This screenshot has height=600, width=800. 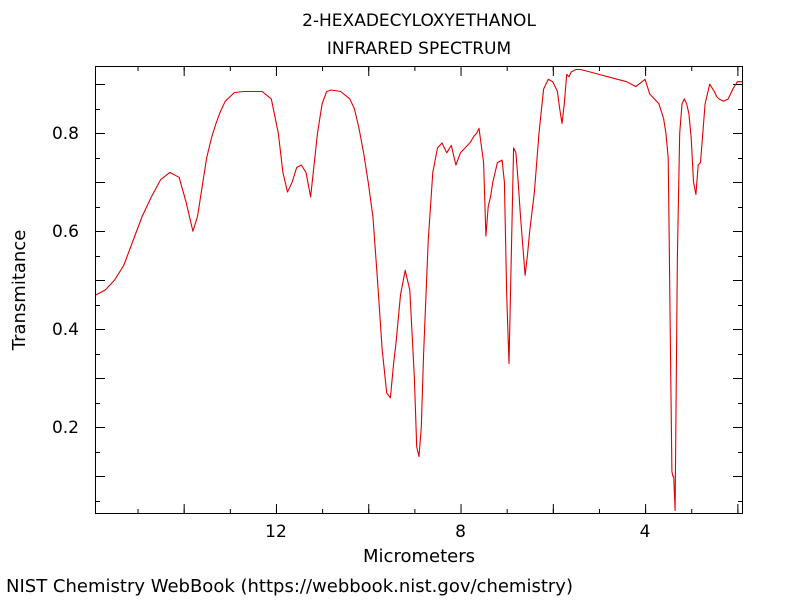 I want to click on y-axis-label: Transmitance, so click(x=19, y=291).